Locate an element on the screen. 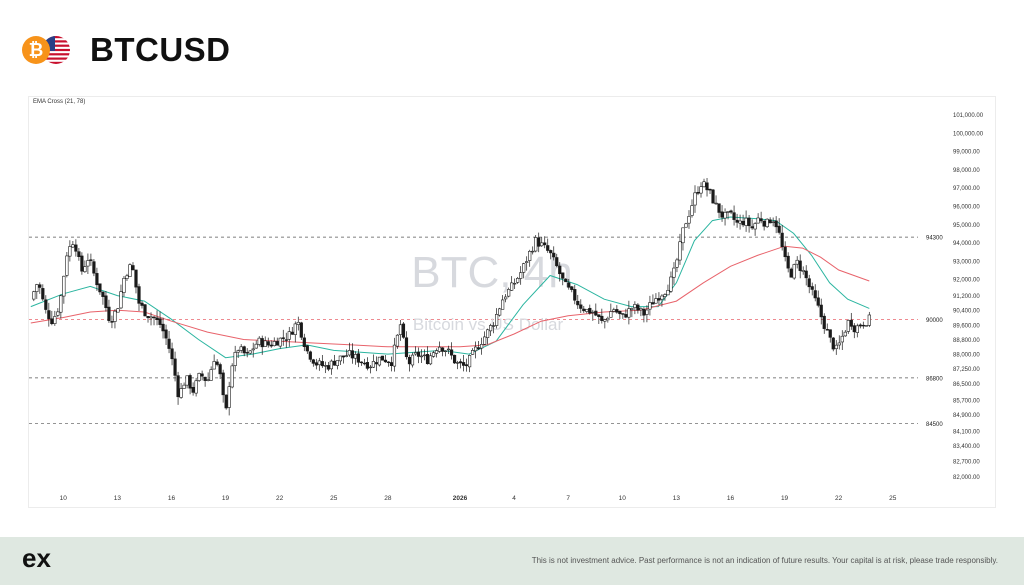 The height and width of the screenshot is (585, 1024). y-tick-label: 99,000.00 is located at coordinates (966, 153).